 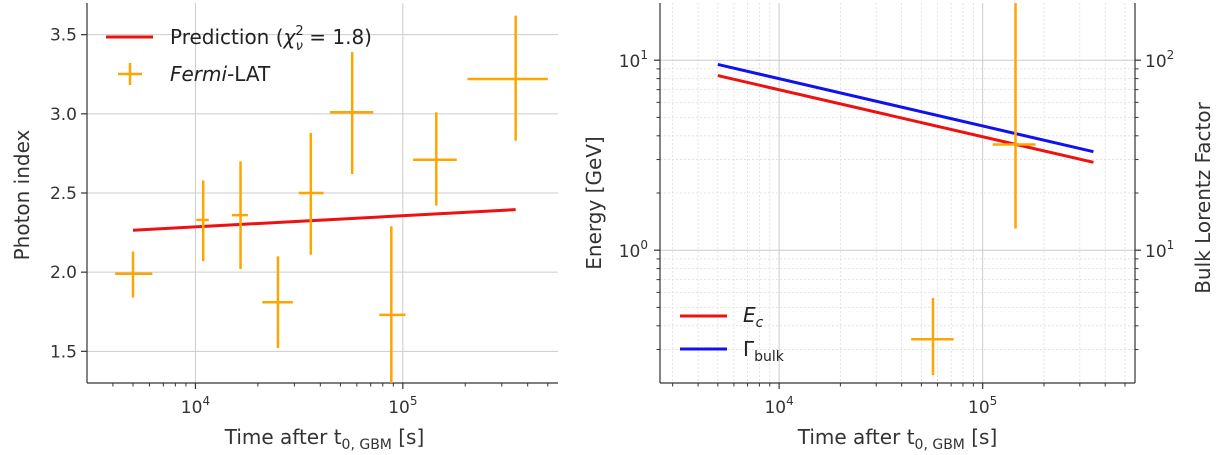 I want to click on y-axis-label: Photon index, so click(x=22, y=194).